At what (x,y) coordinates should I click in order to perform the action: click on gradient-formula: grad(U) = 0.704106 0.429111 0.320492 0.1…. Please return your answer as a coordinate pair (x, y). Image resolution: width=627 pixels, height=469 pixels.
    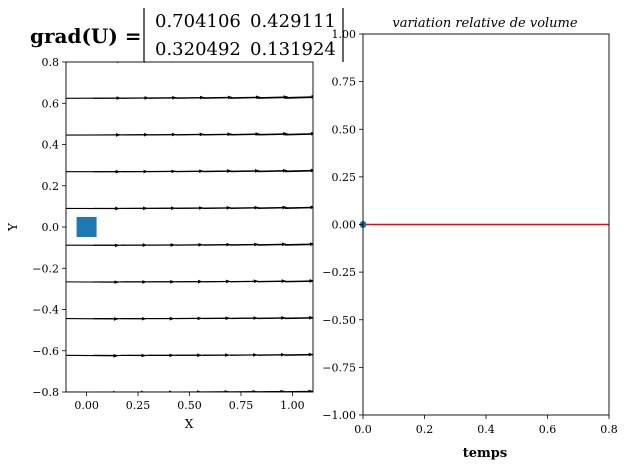
    Looking at the image, I should click on (187, 35).